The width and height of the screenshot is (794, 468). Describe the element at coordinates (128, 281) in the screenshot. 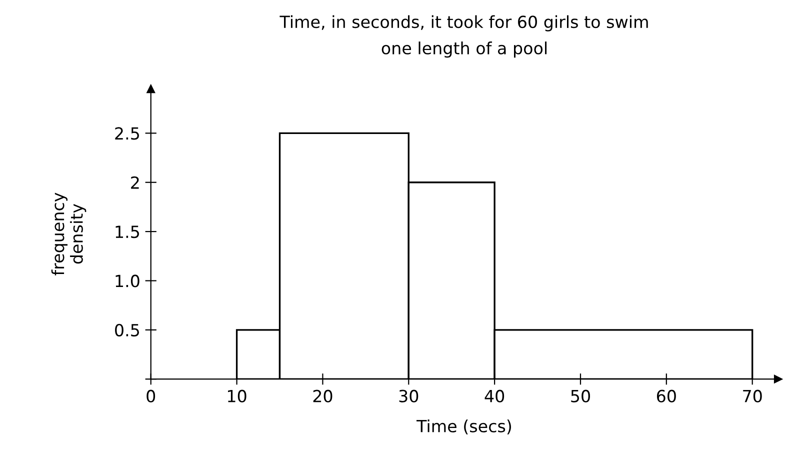

I see `y-tick-label: 1.0` at that location.